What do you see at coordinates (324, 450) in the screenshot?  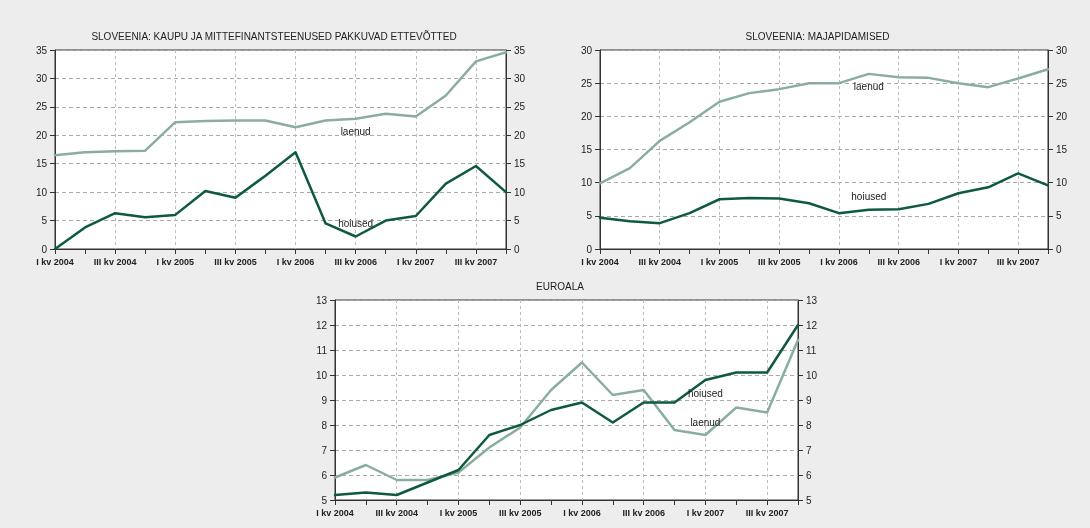 I see `y-tick-label: 7` at bounding box center [324, 450].